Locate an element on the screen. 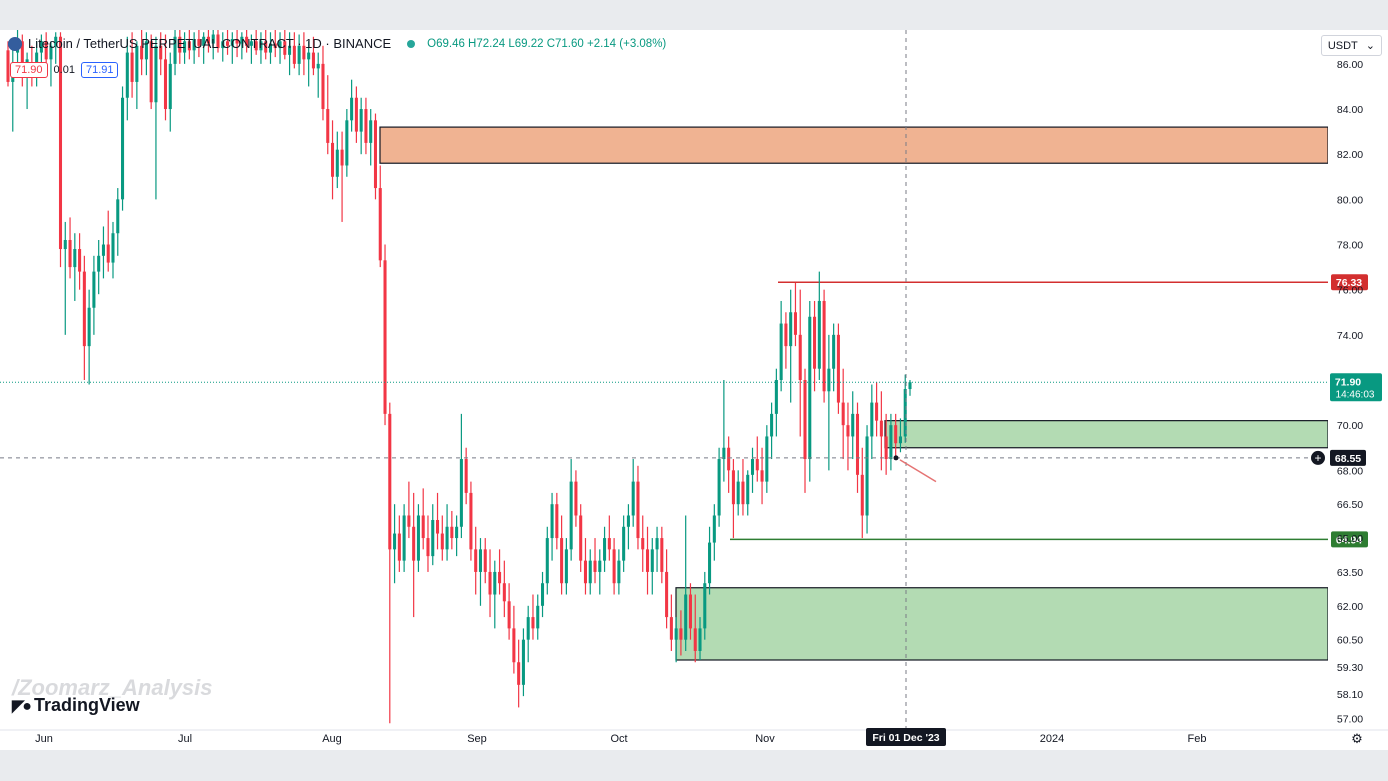 This screenshot has height=781, width=1388. supply-zone is located at coordinates (854, 145).